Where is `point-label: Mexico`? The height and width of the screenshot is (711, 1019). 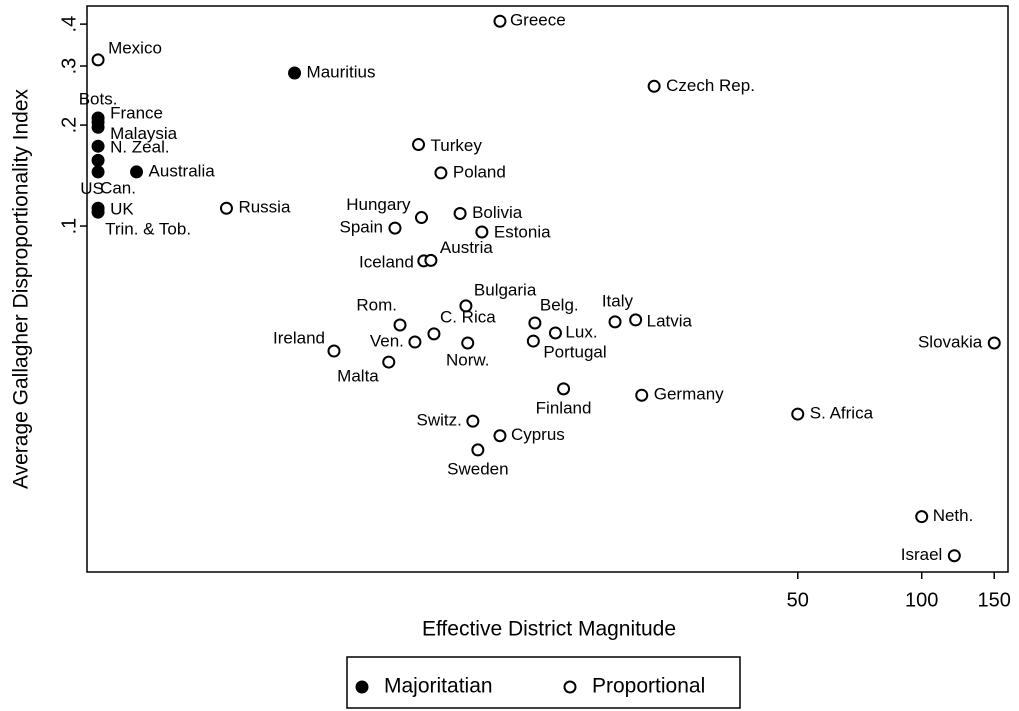
point-label: Mexico is located at coordinates (135, 47).